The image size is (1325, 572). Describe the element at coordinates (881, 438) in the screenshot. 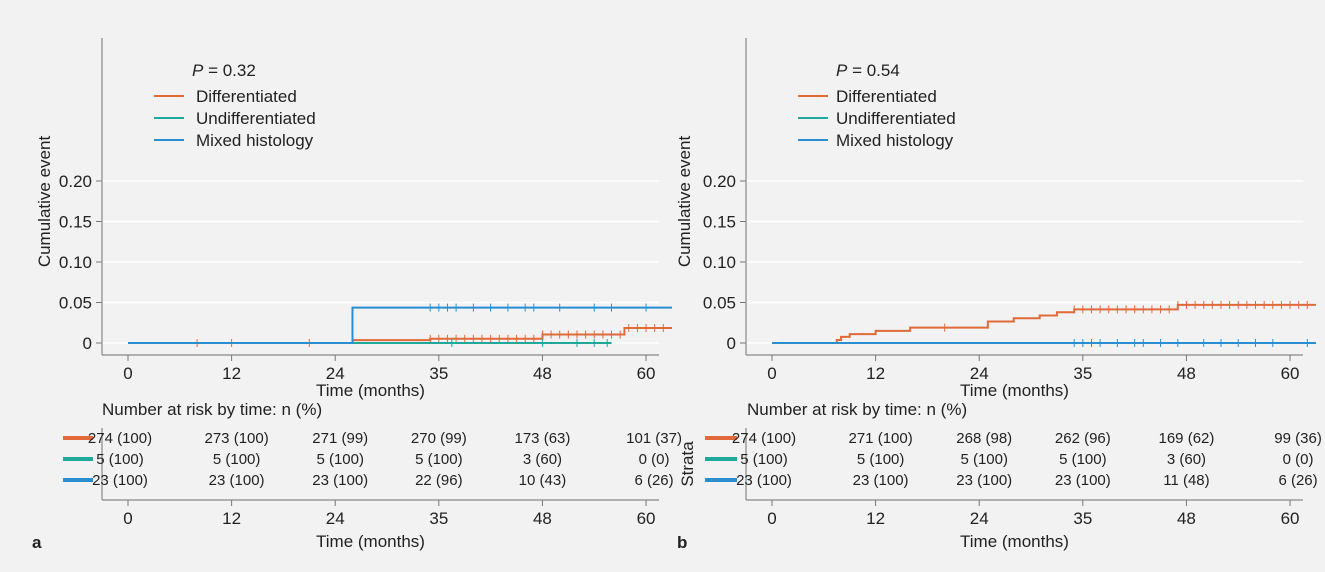

I see `risk-table-cell: 271 (100)` at that location.